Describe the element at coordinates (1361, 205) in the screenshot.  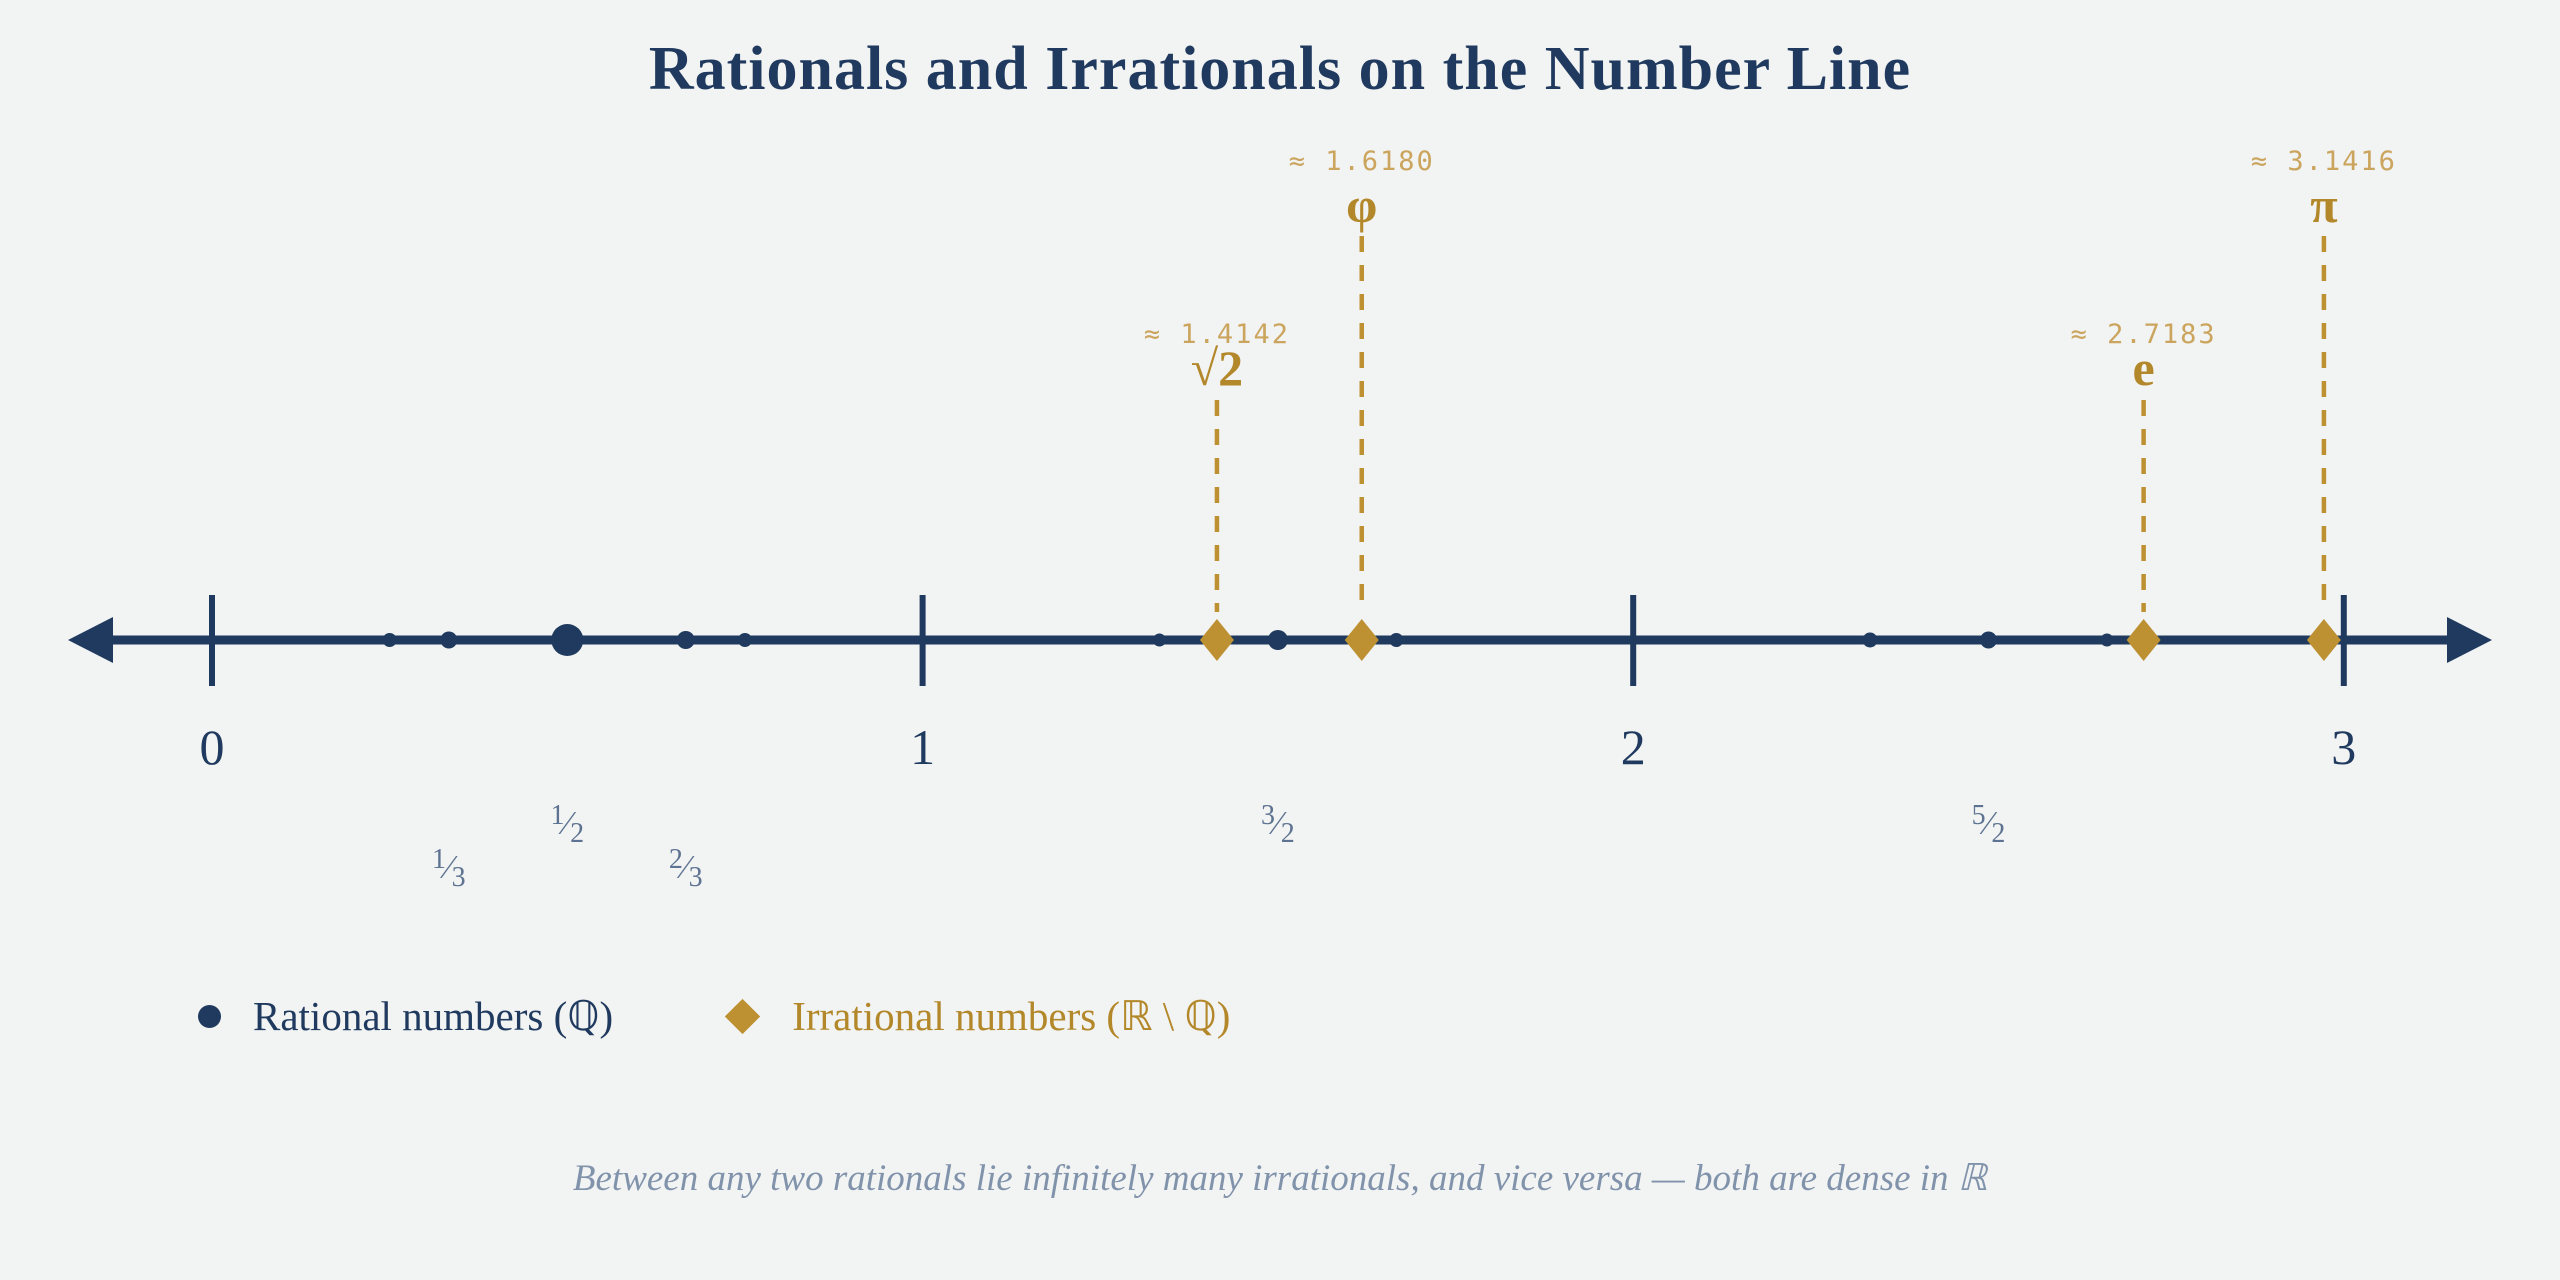
I see `irrational-symbol-label: φ` at that location.